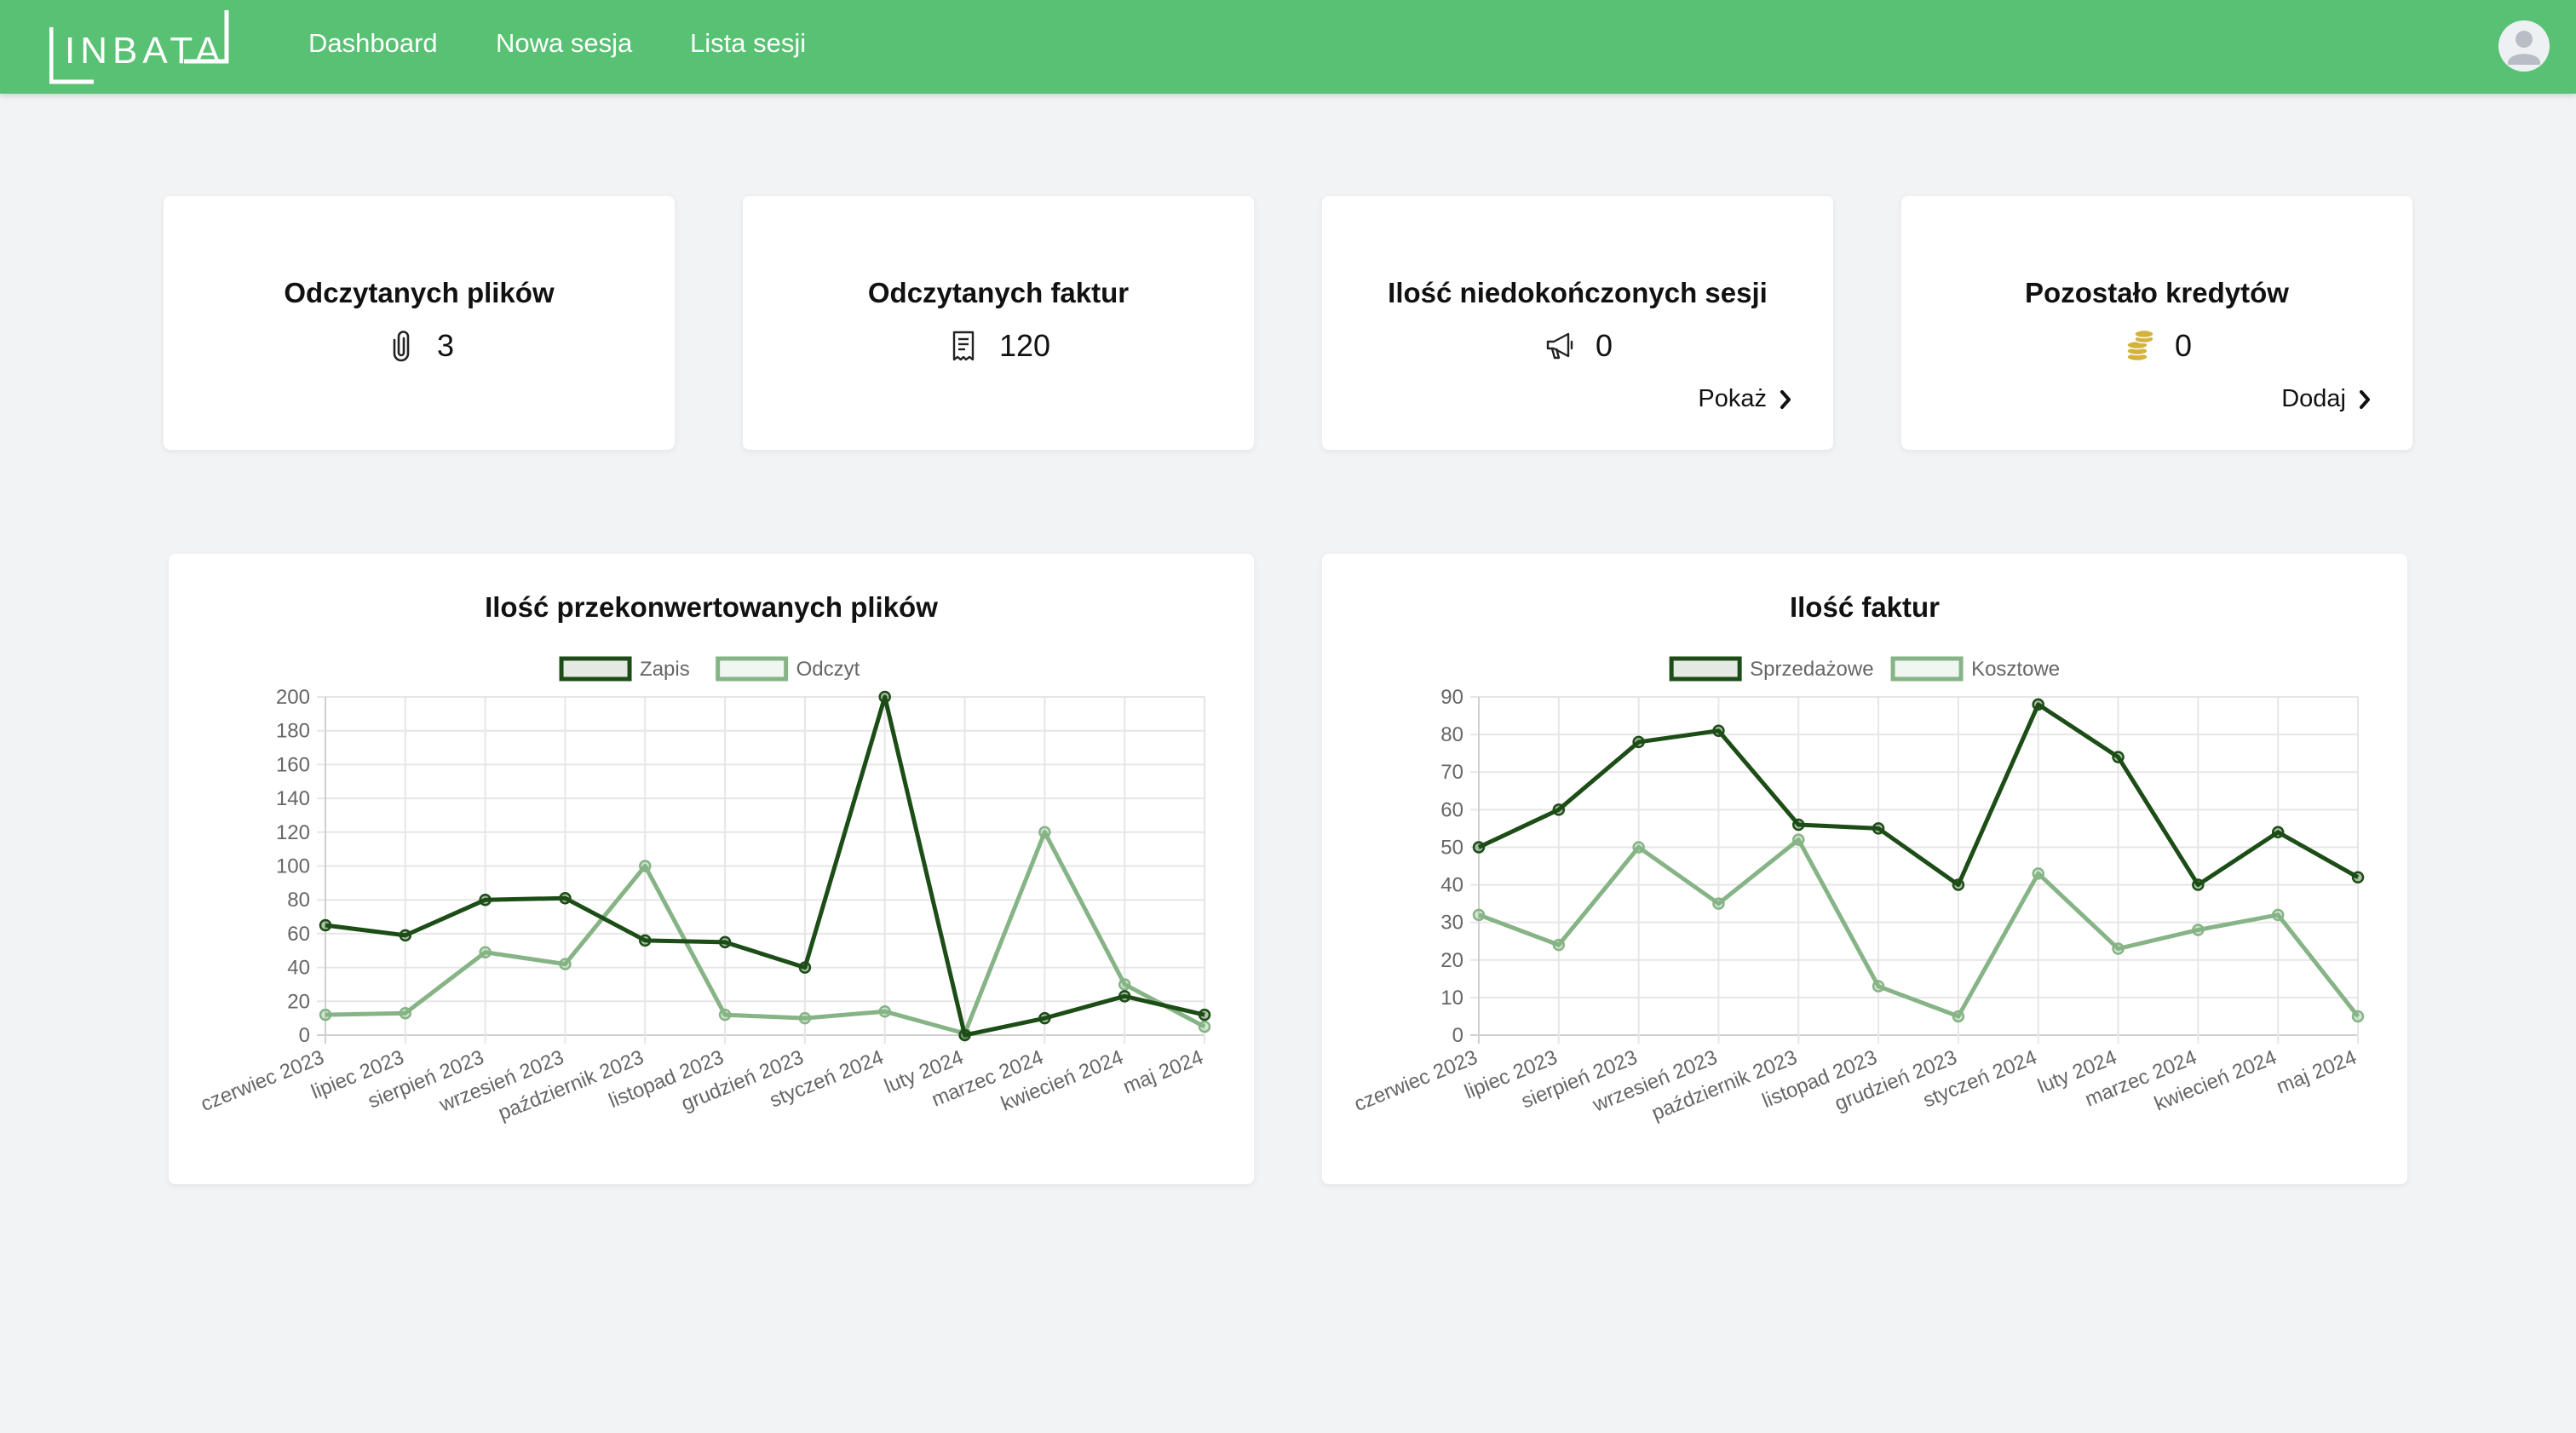 This screenshot has height=1433, width=2576. What do you see at coordinates (1451, 847) in the screenshot?
I see `y-tick-label: 50` at bounding box center [1451, 847].